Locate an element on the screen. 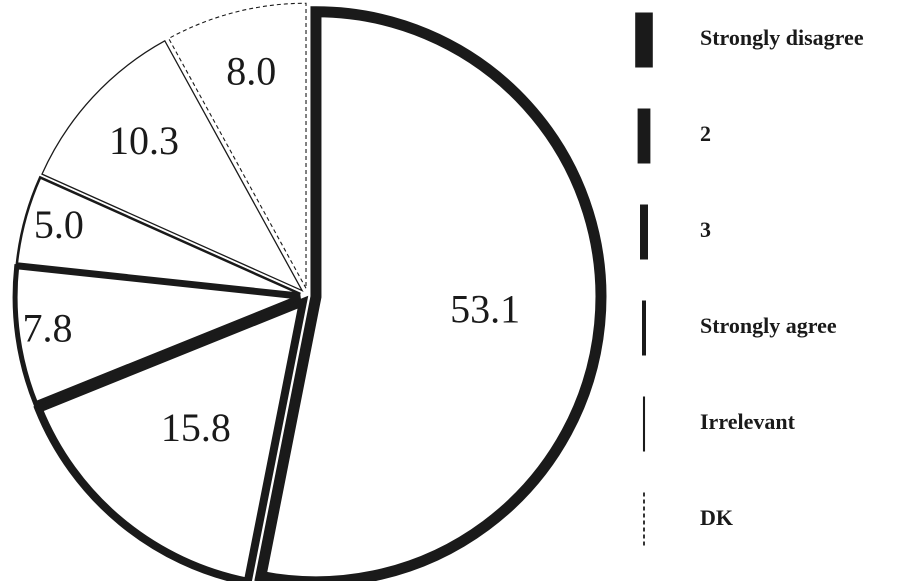 This screenshot has height=581, width=905. pie-slice-dk is located at coordinates (237, 145).